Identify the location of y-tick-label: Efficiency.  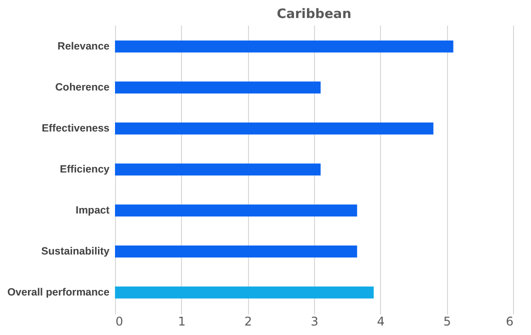
(85, 170).